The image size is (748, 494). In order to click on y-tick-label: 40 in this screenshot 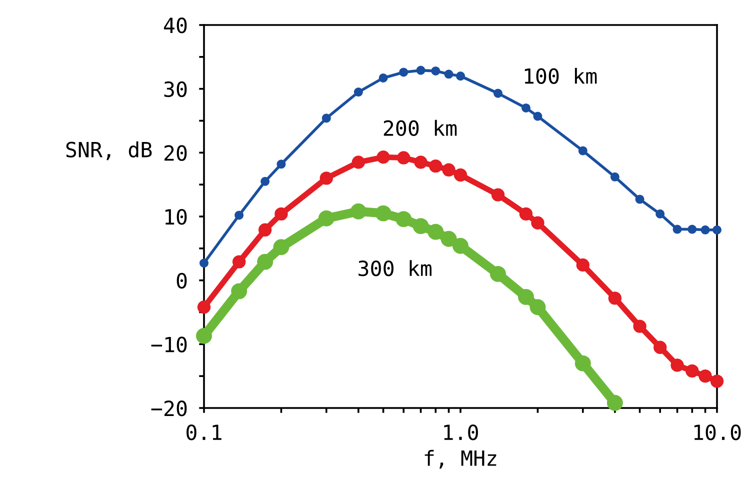, I will do `click(175, 26)`.